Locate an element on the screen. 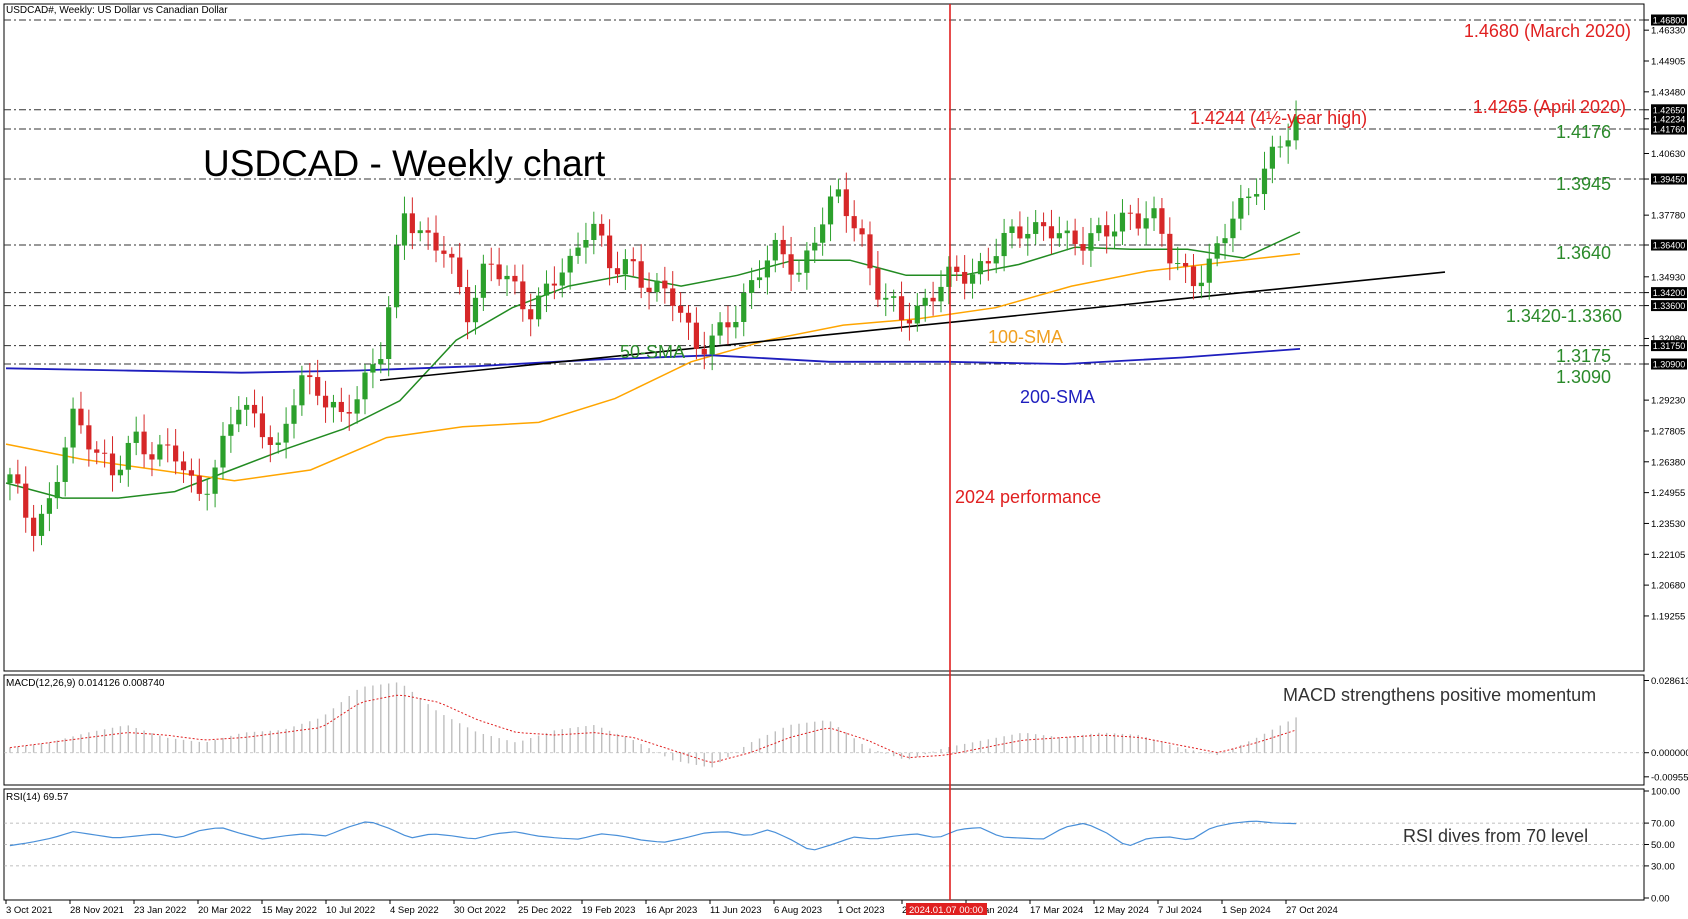 This screenshot has height=919, width=1688. price-tick-label: 1.44905 is located at coordinates (1668, 61).